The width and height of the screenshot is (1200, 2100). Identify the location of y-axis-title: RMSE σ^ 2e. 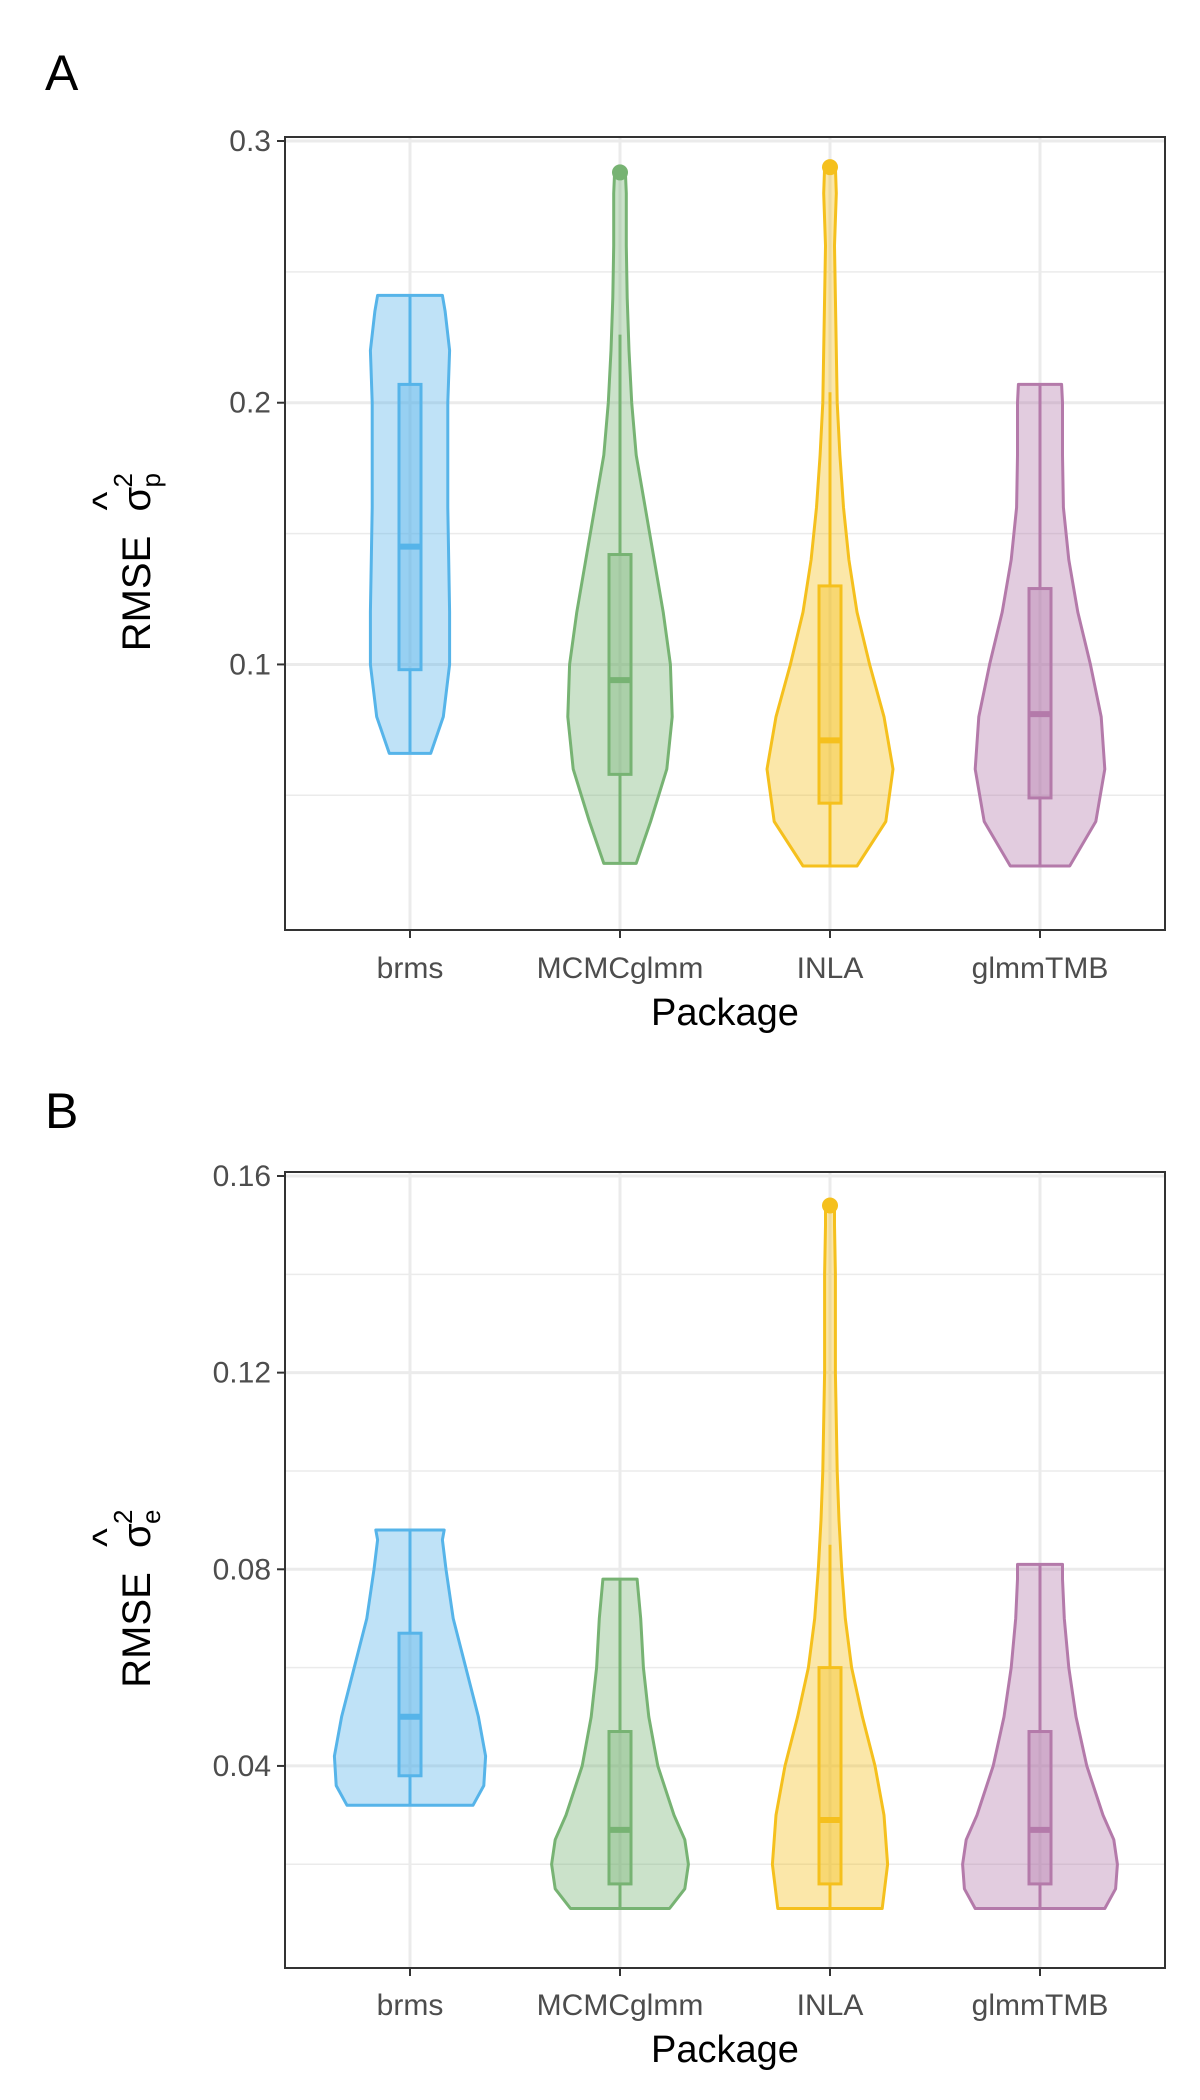
(125, 1599).